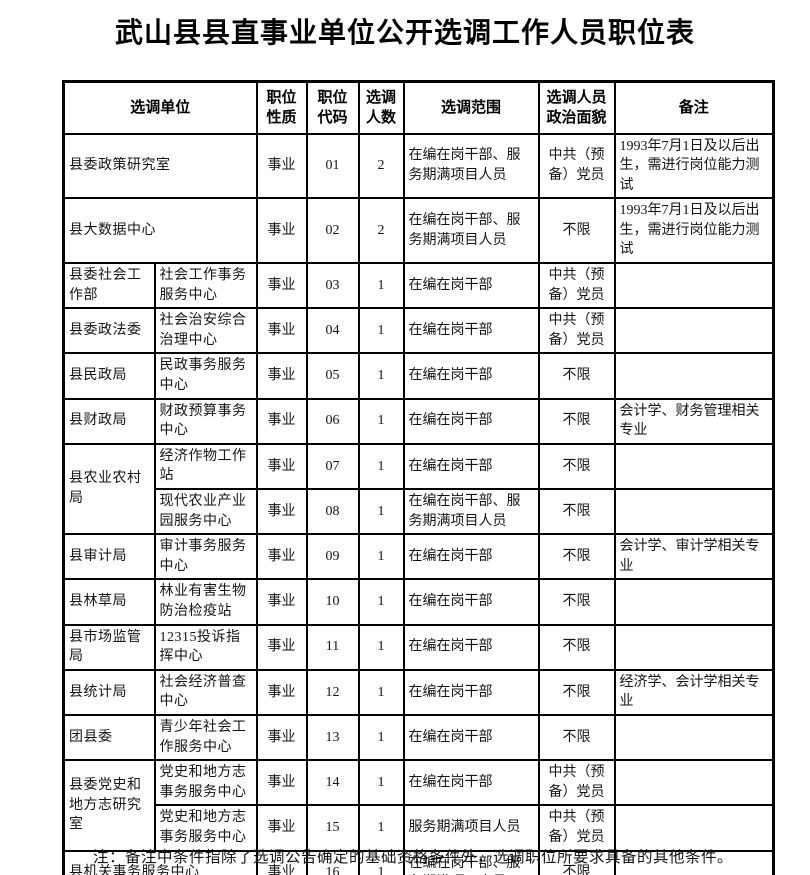  What do you see at coordinates (418, 376) in the screenshot?
I see `table-row: 县民政局 民政事务服务中心 事业 05 1 在编在岗干部 不限` at bounding box center [418, 376].